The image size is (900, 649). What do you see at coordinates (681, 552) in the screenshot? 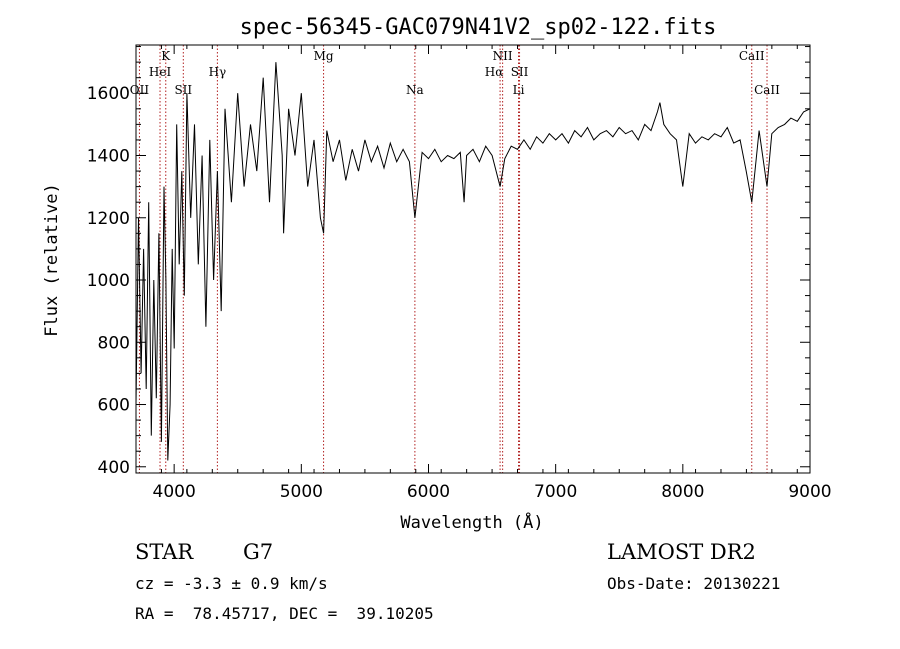
I see `survey-name: LAMOST DR2` at bounding box center [681, 552].